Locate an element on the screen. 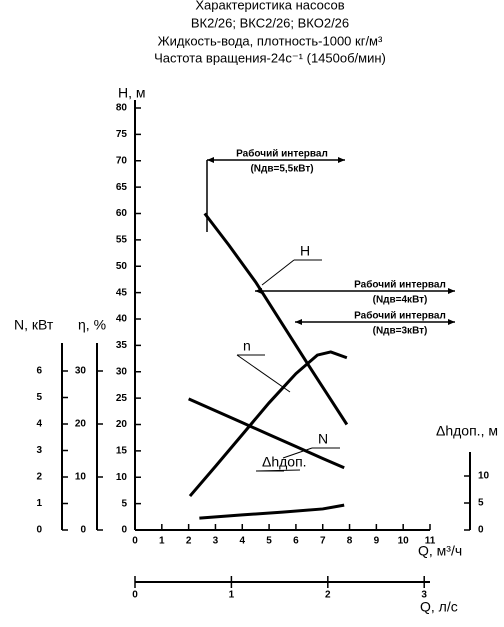  y2-tick-label: 1 is located at coordinates (39, 503).